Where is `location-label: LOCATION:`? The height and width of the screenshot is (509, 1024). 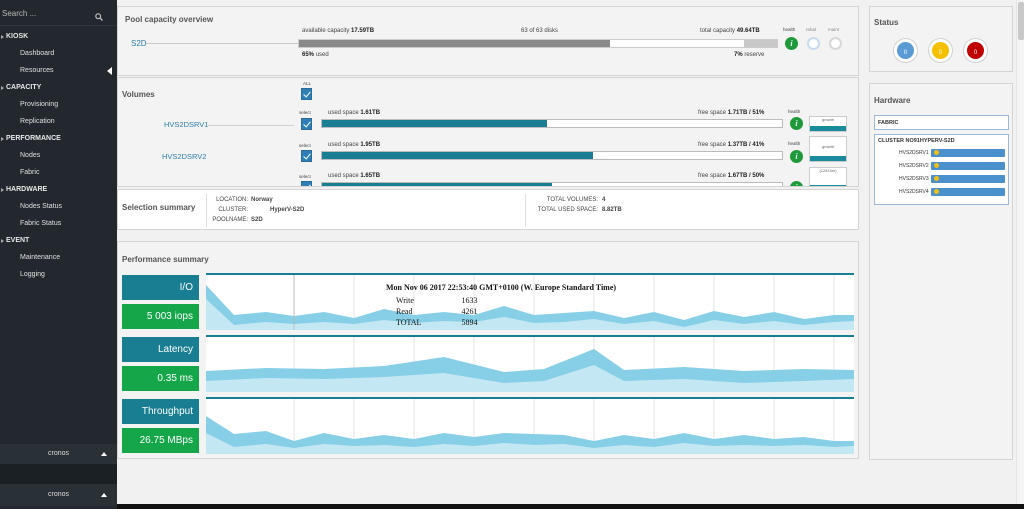 location-label: LOCATION: is located at coordinates (232, 200).